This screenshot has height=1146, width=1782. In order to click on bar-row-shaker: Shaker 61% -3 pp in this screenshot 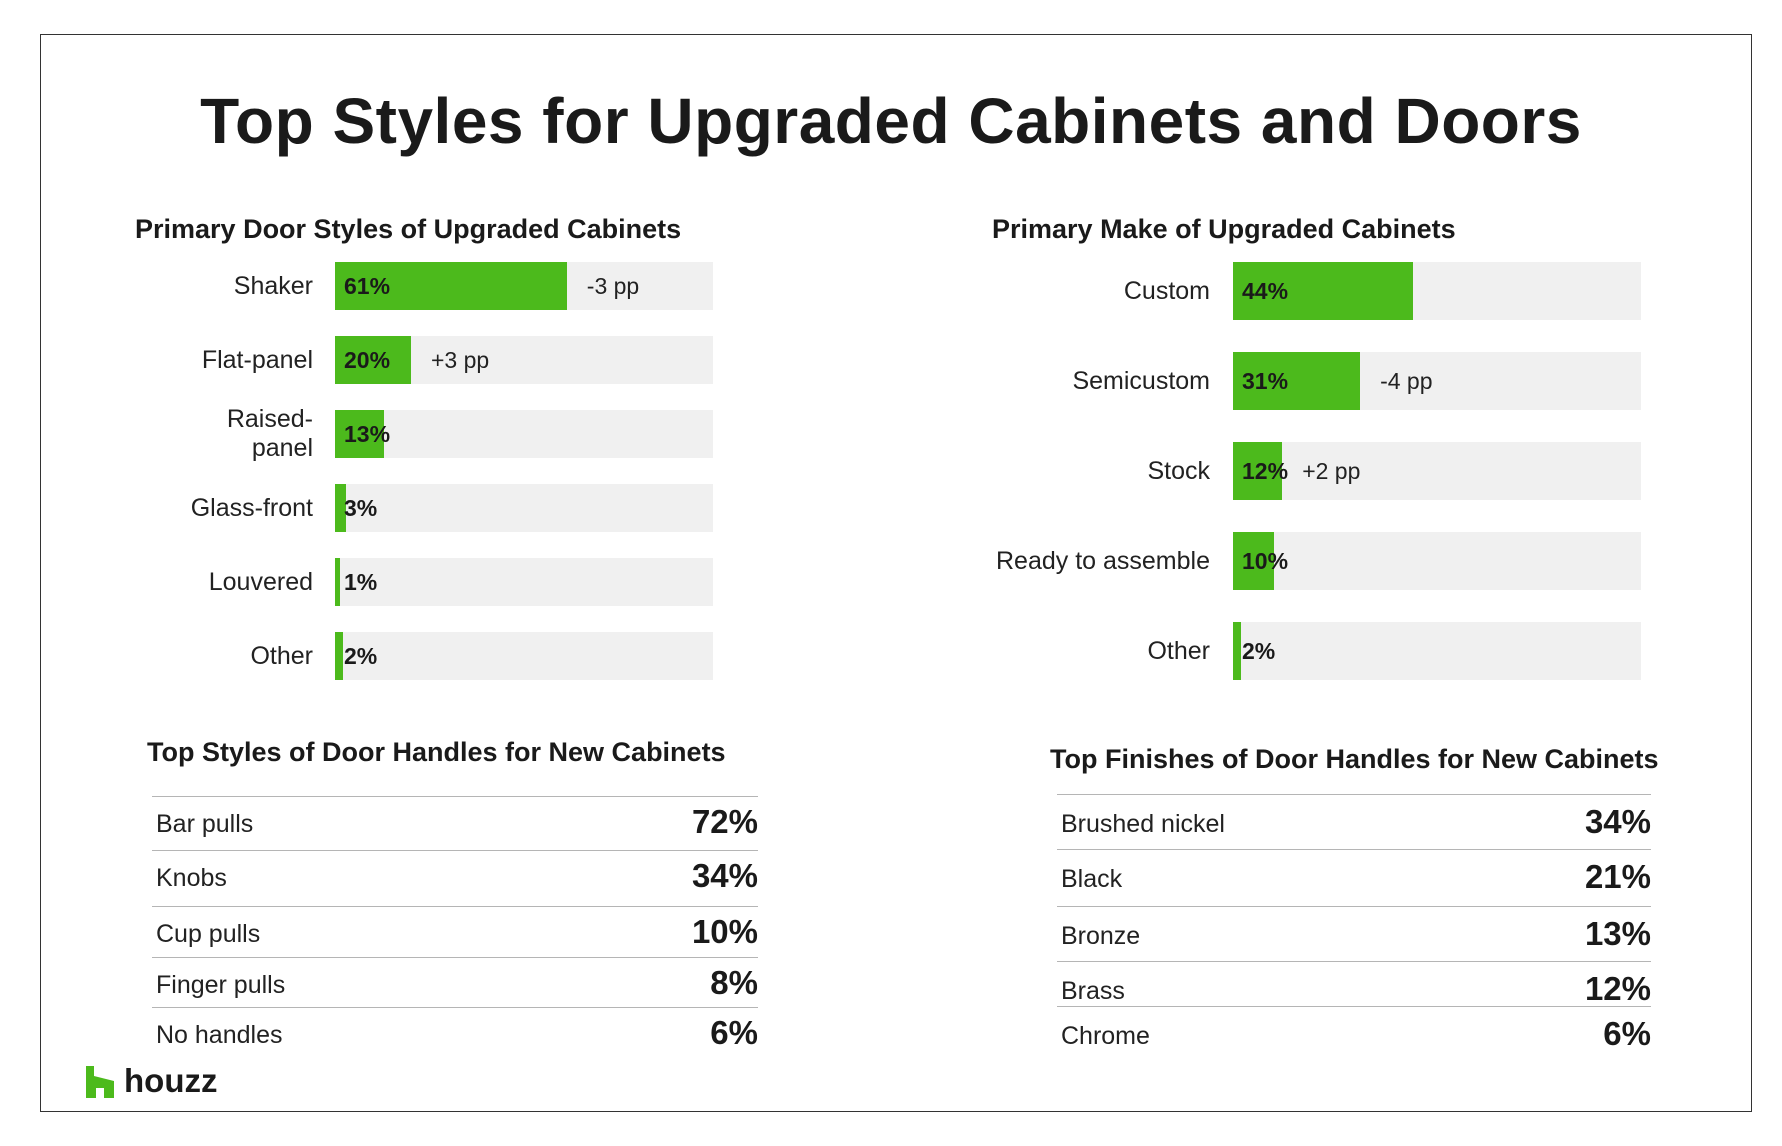, I will do `click(386, 286)`.